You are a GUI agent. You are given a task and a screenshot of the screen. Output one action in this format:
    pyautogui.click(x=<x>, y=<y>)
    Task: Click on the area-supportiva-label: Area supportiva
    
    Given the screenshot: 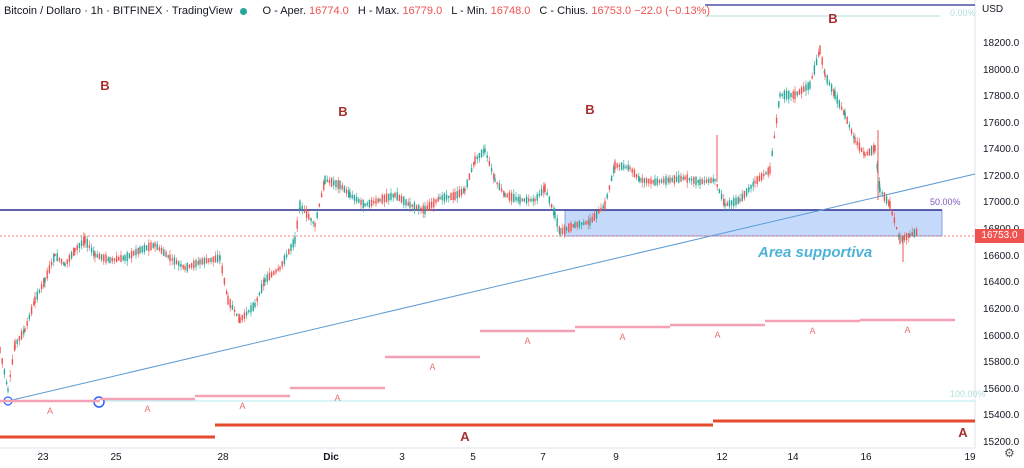 What is the action you would take?
    pyautogui.click(x=815, y=252)
    